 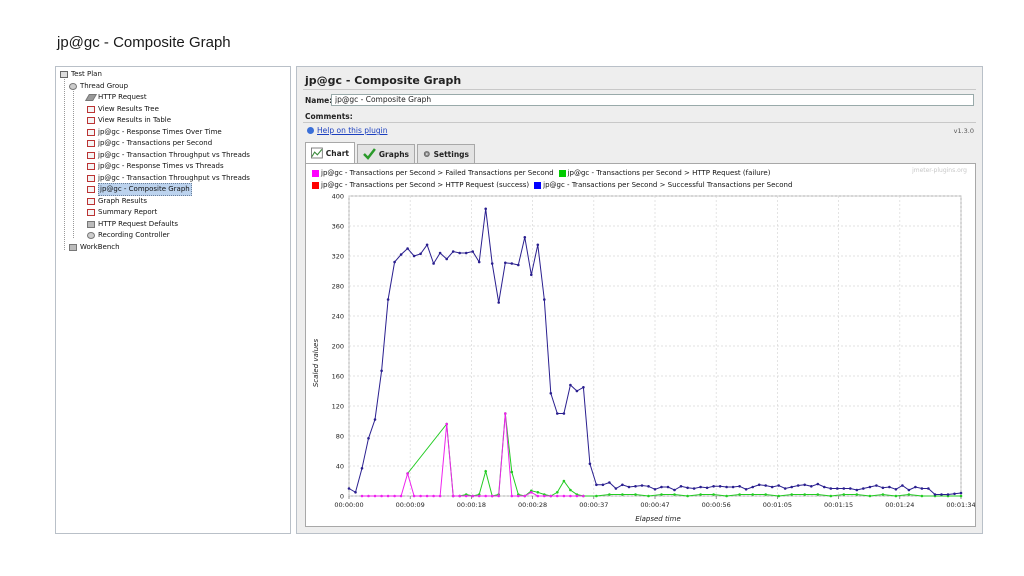 I want to click on tree-item: jp@gc - Composite Graph, so click(x=139, y=189).